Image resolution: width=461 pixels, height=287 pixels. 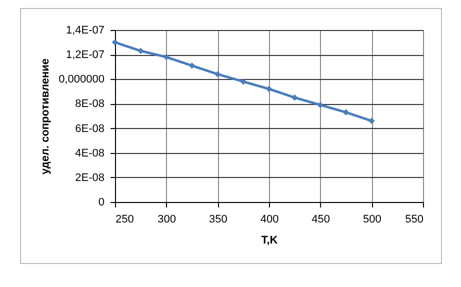 I want to click on y-axis-title: удел. сопротивление, so click(x=46, y=116).